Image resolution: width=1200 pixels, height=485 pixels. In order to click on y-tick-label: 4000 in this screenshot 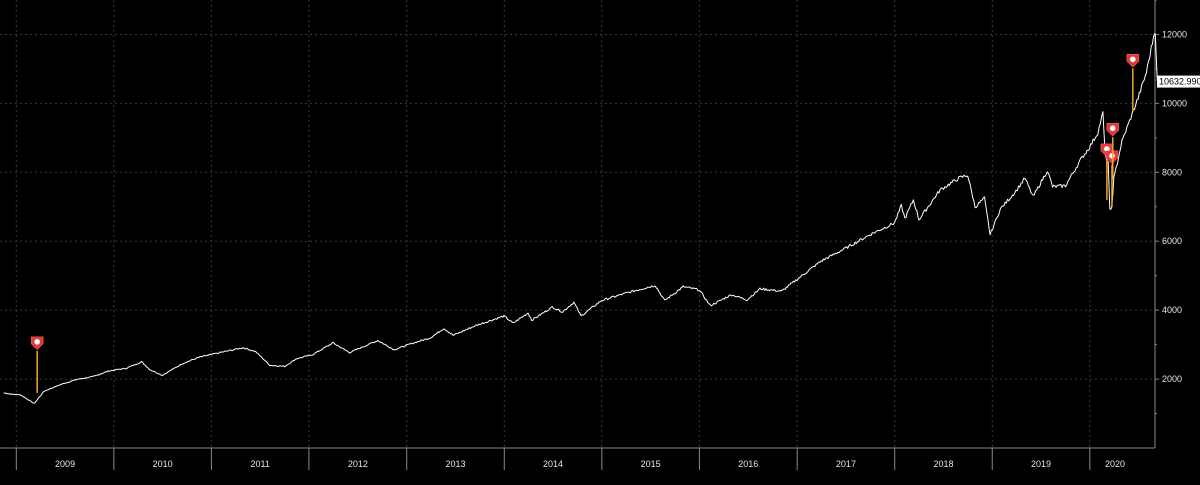, I will do `click(1172, 310)`.